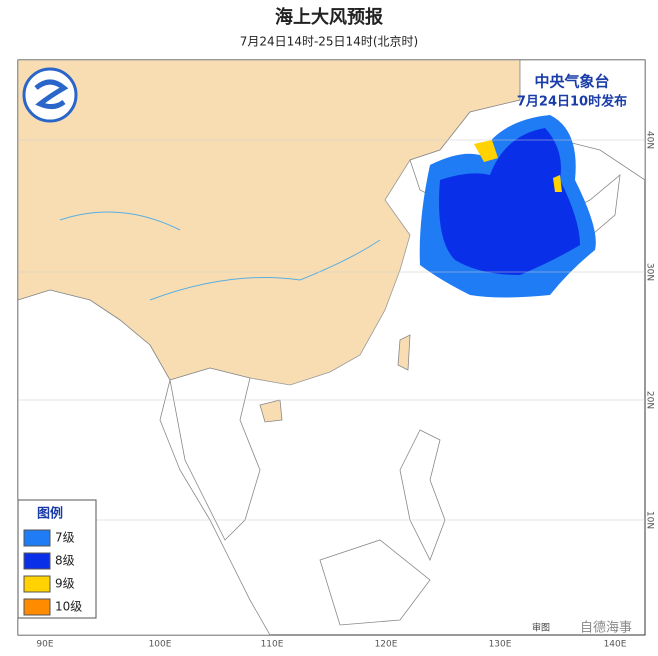 This screenshot has width=658, height=656. I want to click on longitude-label: 140E, so click(615, 645).